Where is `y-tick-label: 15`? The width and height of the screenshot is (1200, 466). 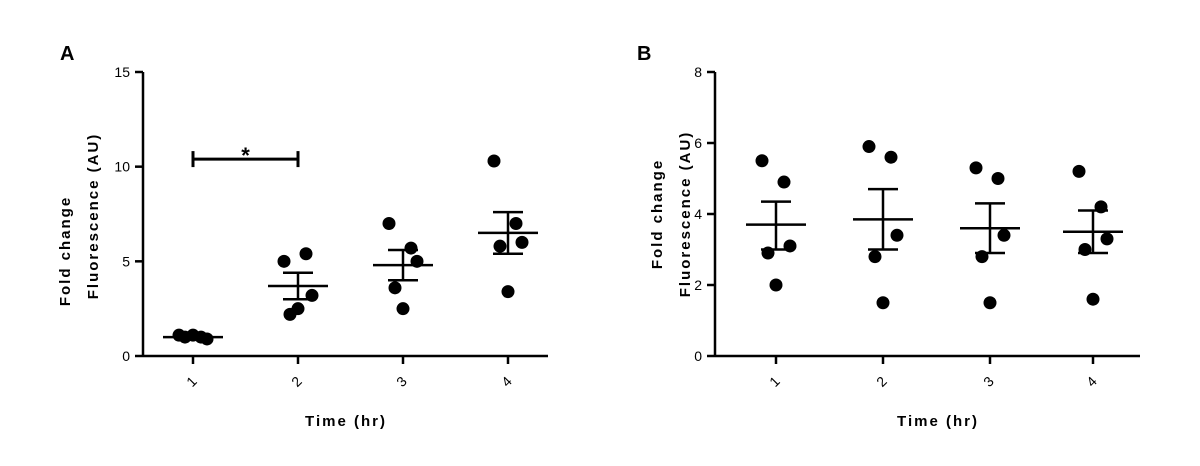
y-tick-label: 15 is located at coordinates (122, 72).